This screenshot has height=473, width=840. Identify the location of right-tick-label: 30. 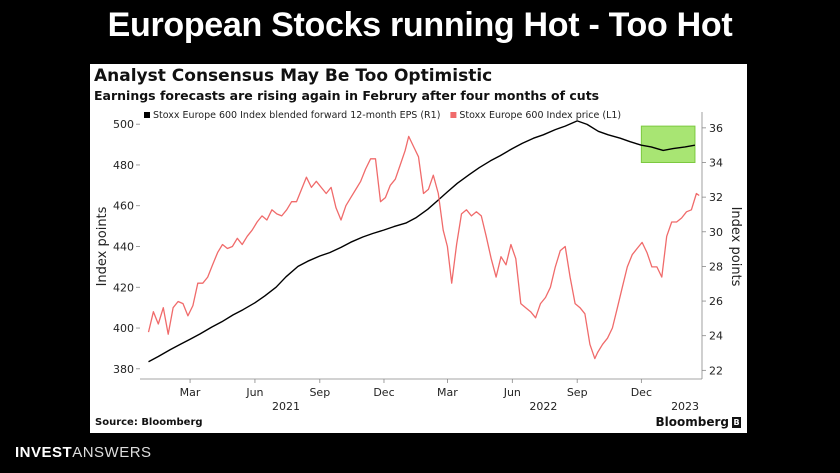
(716, 232).